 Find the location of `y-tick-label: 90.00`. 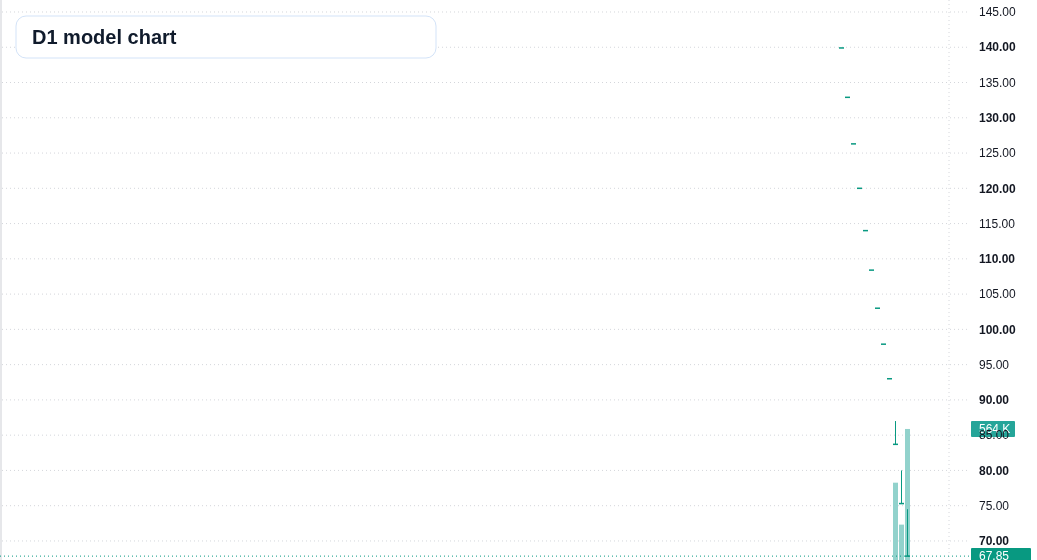

y-tick-label: 90.00 is located at coordinates (994, 400).